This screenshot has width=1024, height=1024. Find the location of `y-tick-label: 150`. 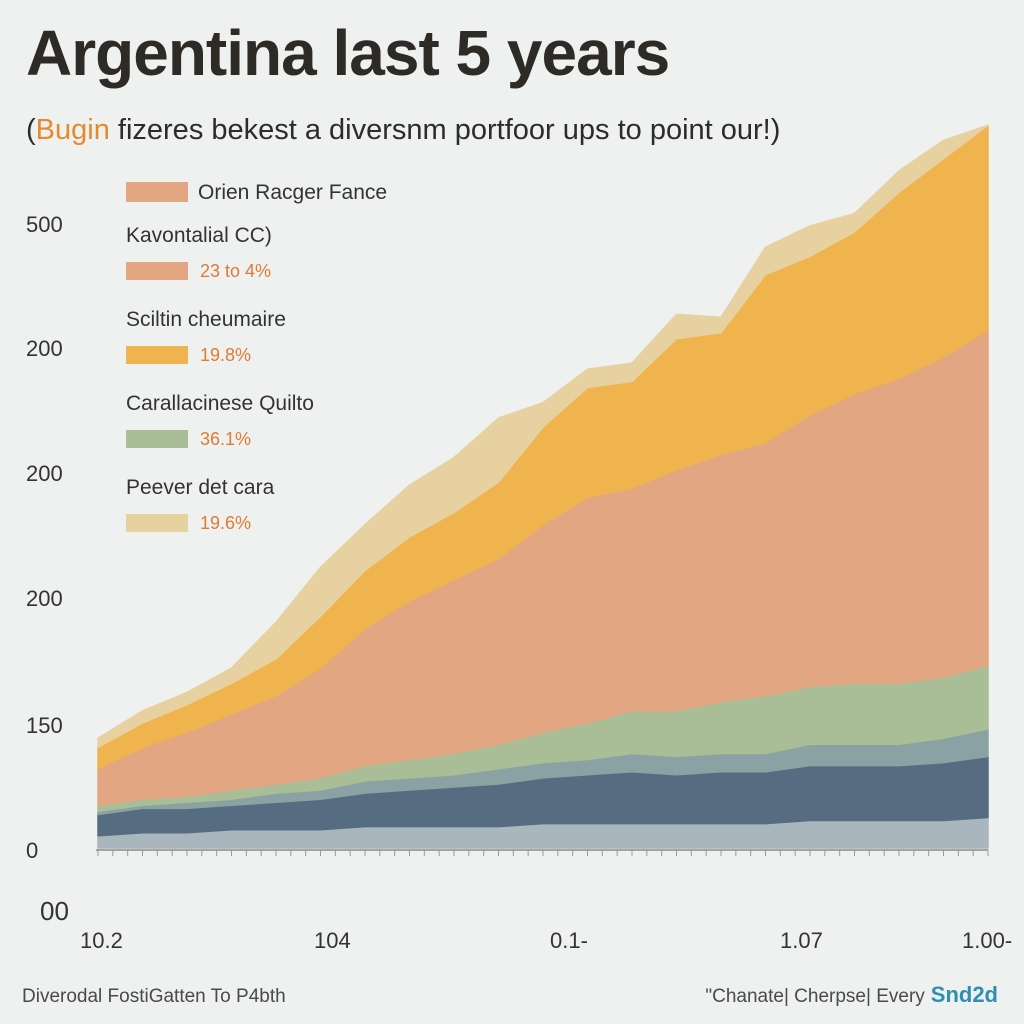

y-tick-label: 150 is located at coordinates (44, 725).